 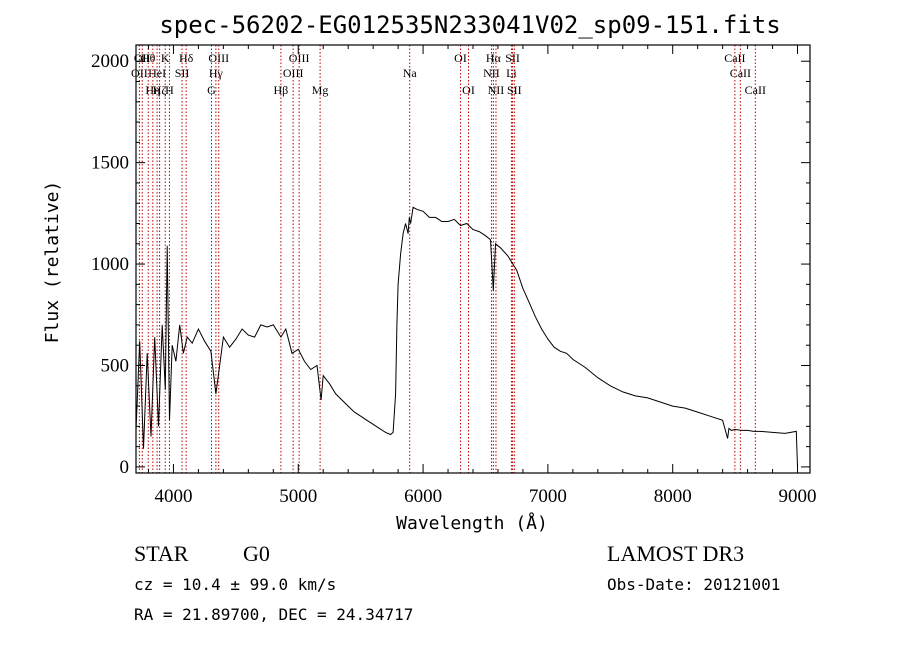 What do you see at coordinates (169, 90) in the screenshot?
I see `line-marker-label: H` at bounding box center [169, 90].